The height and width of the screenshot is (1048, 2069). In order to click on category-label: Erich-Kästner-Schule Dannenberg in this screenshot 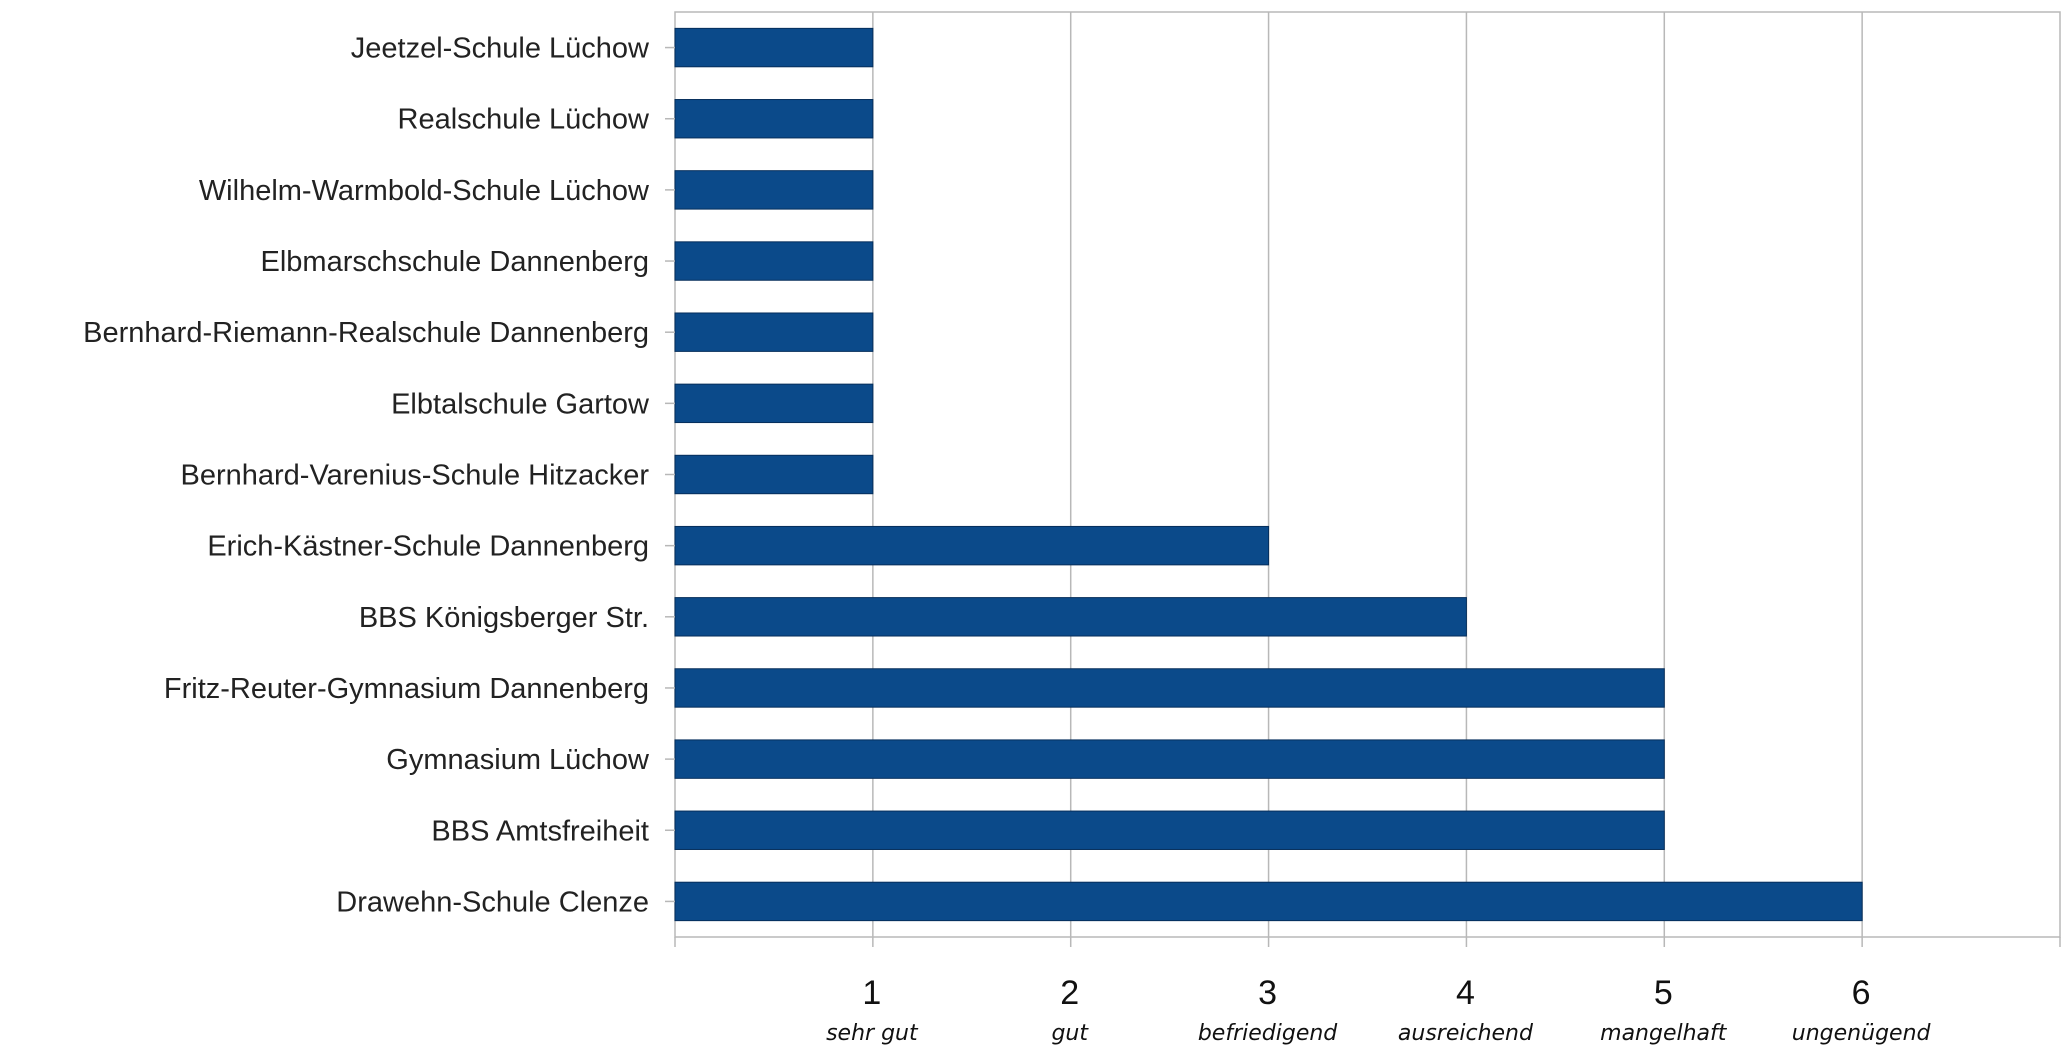, I will do `click(428, 547)`.